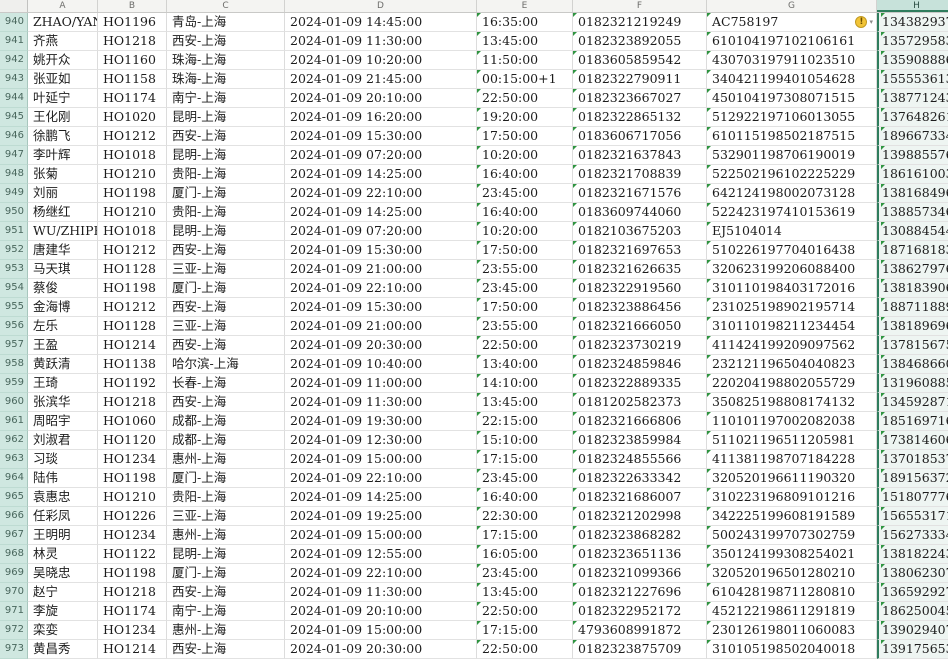 The height and width of the screenshot is (660, 948). What do you see at coordinates (525, 231) in the screenshot?
I see `cell-E951: 10:20:00` at bounding box center [525, 231].